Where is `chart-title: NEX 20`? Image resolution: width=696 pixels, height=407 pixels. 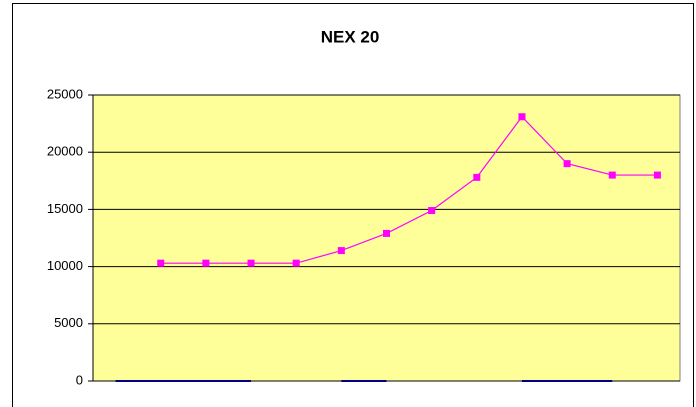
chart-title: NEX 20 is located at coordinates (350, 36).